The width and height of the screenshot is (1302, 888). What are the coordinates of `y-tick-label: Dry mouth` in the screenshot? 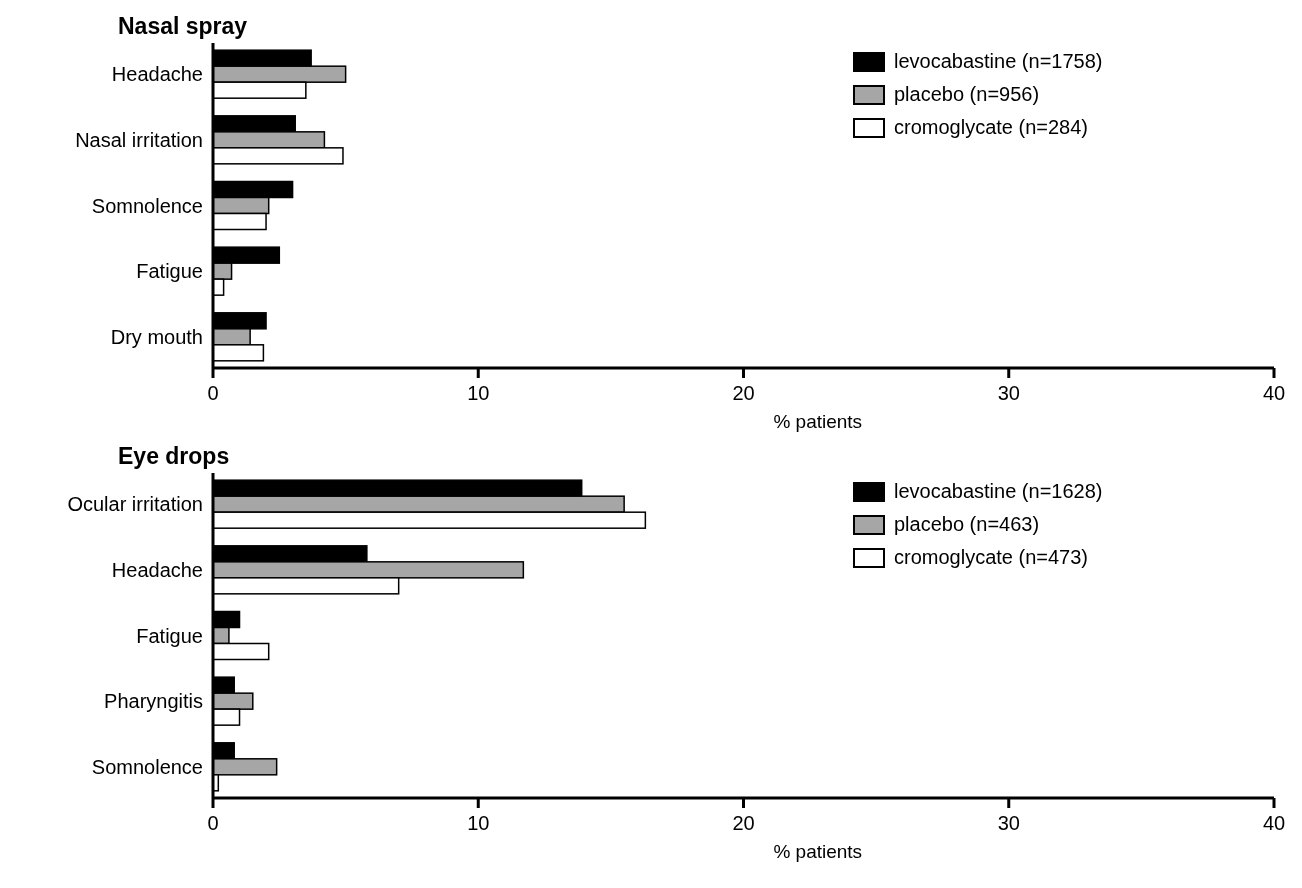 It's located at (156, 336).